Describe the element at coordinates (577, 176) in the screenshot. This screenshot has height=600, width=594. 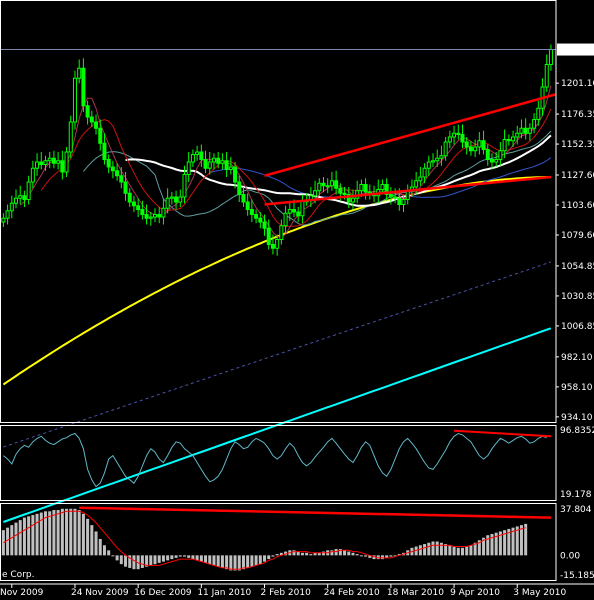
I see `price-tick-label: 1127.60` at that location.